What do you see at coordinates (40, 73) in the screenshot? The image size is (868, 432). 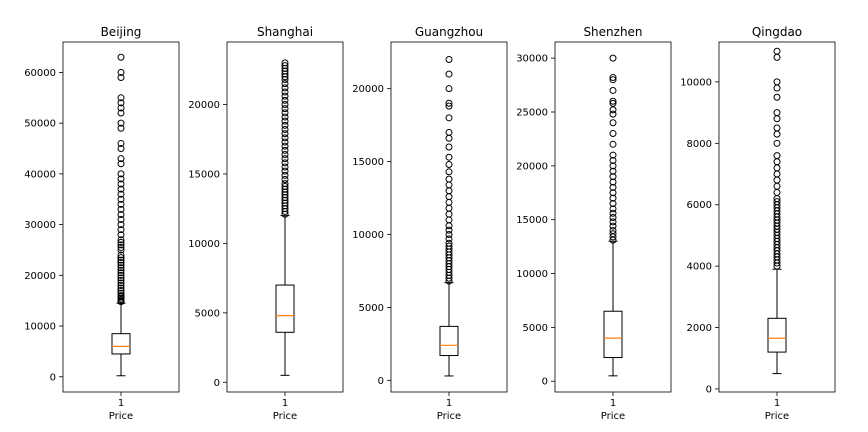 I see `y-tick-label: 60000` at bounding box center [40, 73].